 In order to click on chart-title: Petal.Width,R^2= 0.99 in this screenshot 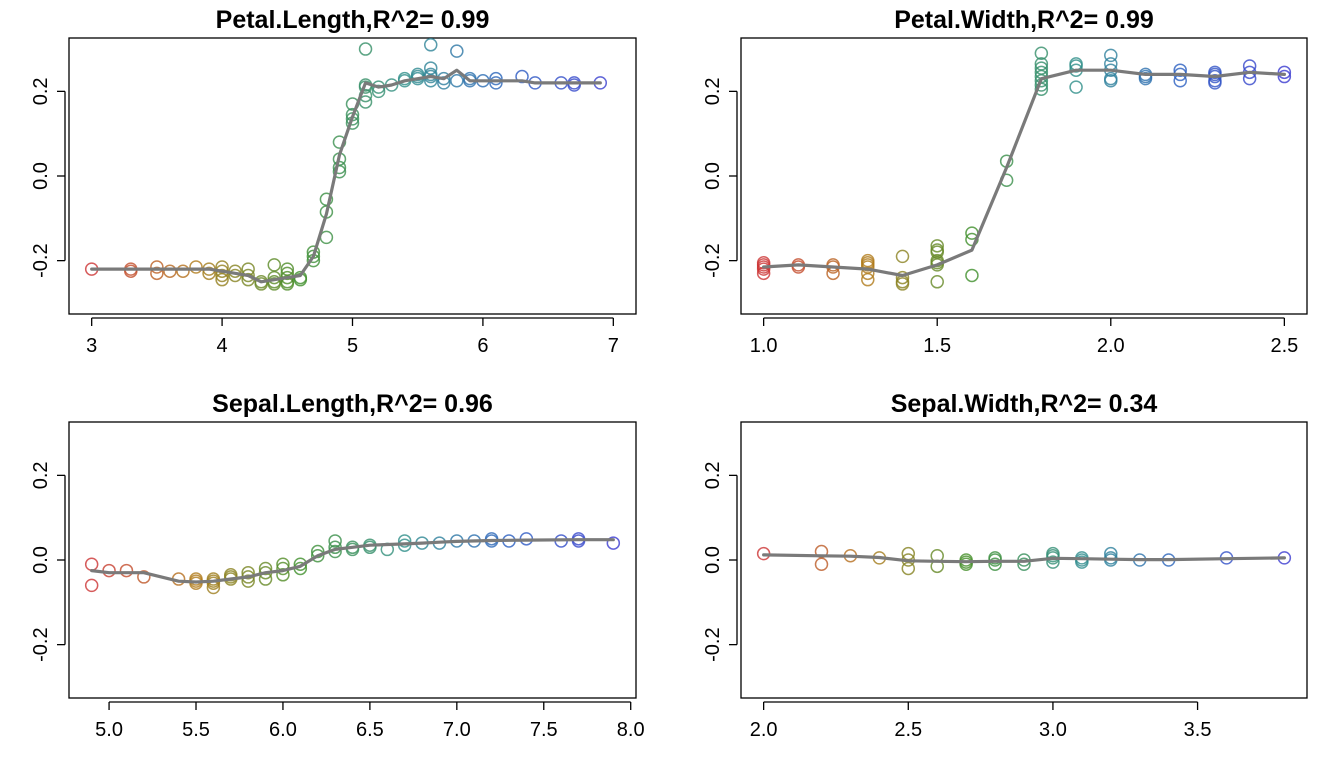, I will do `click(1024, 20)`.